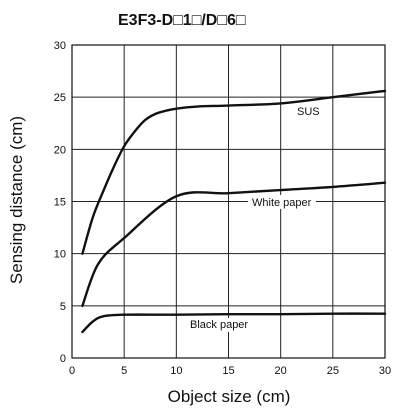 This screenshot has height=414, width=393. I want to click on y-tick-label: 20, so click(60, 150).